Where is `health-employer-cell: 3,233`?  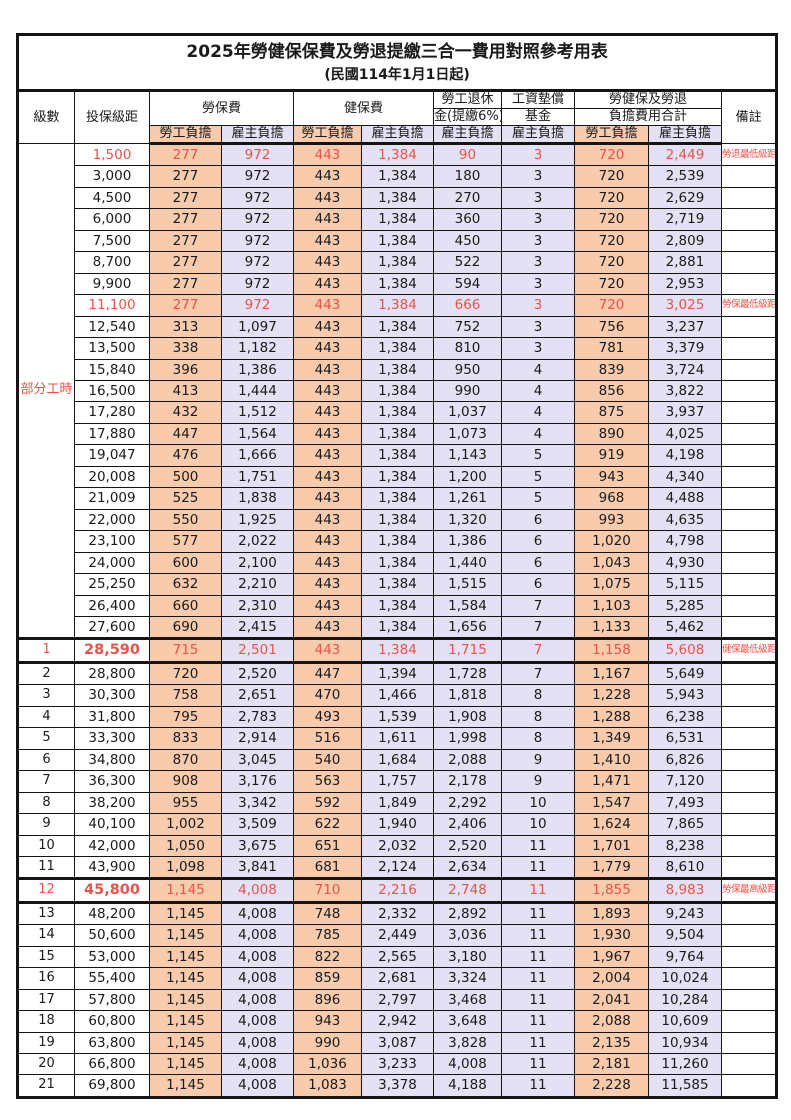 health-employer-cell: 3,233 is located at coordinates (397, 1064).